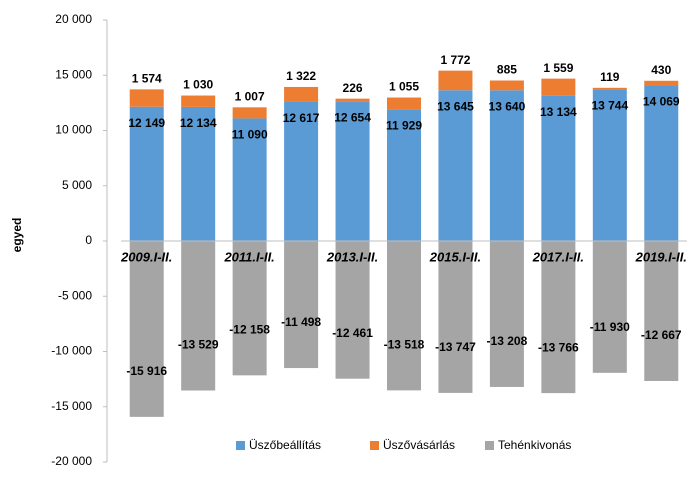 This screenshot has height=493, width=690. Describe the element at coordinates (610, 77) in the screenshot. I see `data-label: 119` at that location.